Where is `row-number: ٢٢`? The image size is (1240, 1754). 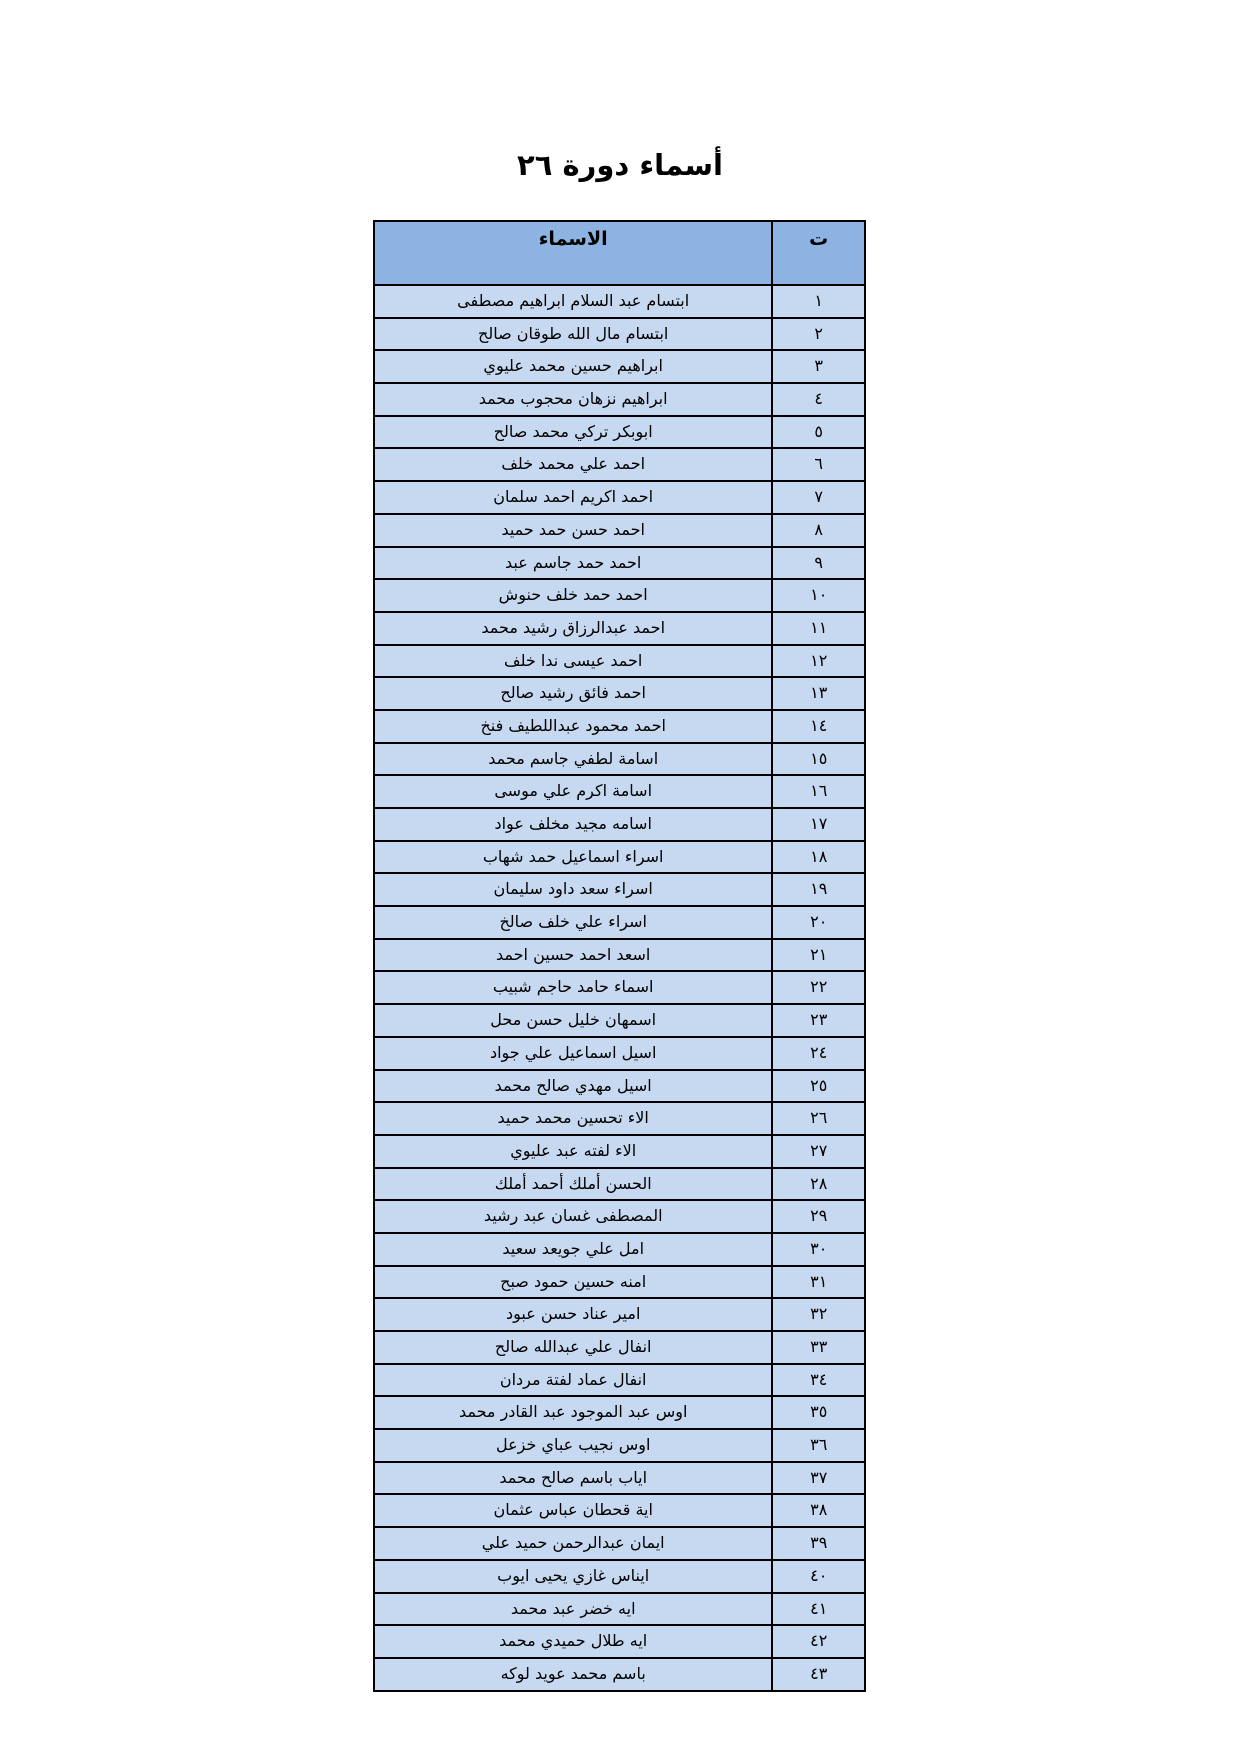
row-number: ٢٢ is located at coordinates (818, 988).